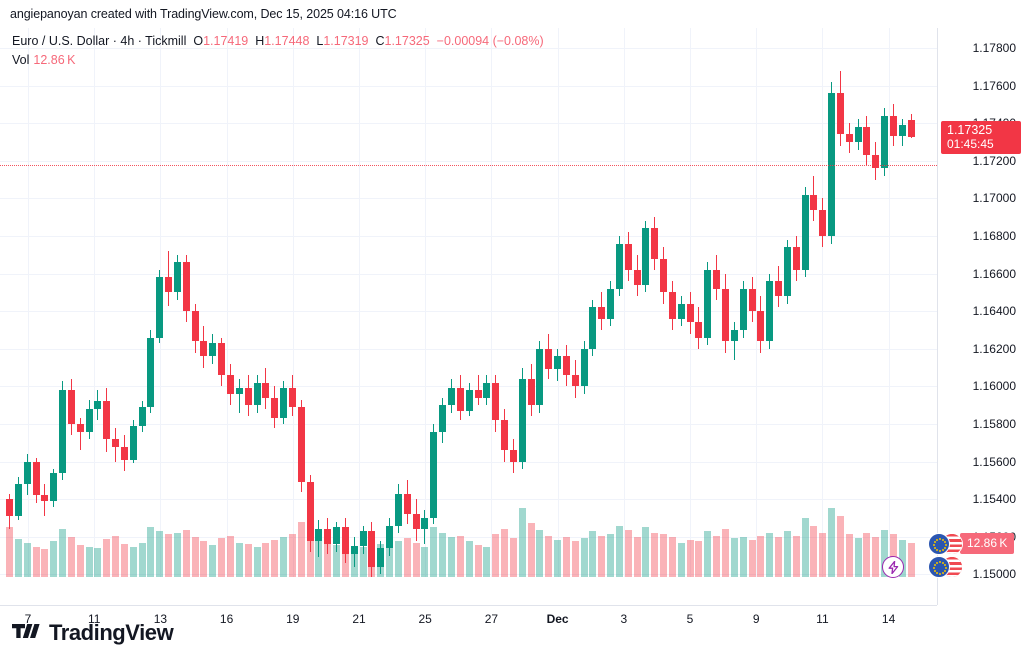  What do you see at coordinates (359, 619) in the screenshot?
I see `time-axis-tick: 21` at bounding box center [359, 619].